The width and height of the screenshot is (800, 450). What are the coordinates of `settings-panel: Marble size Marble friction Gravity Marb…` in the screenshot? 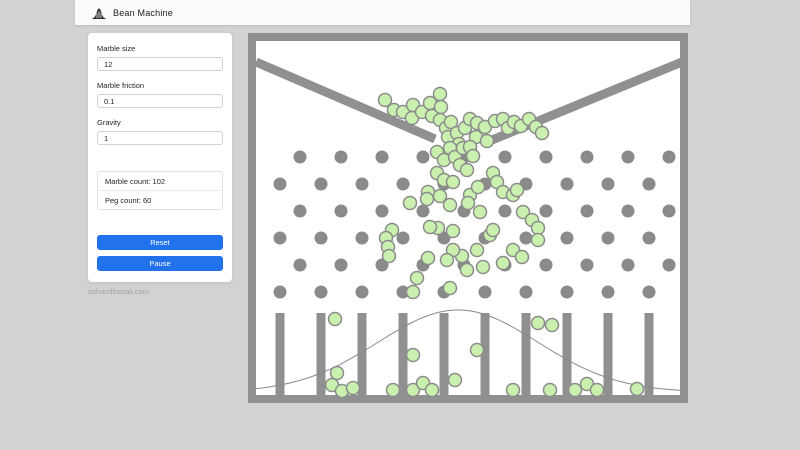 It's located at (160, 157).